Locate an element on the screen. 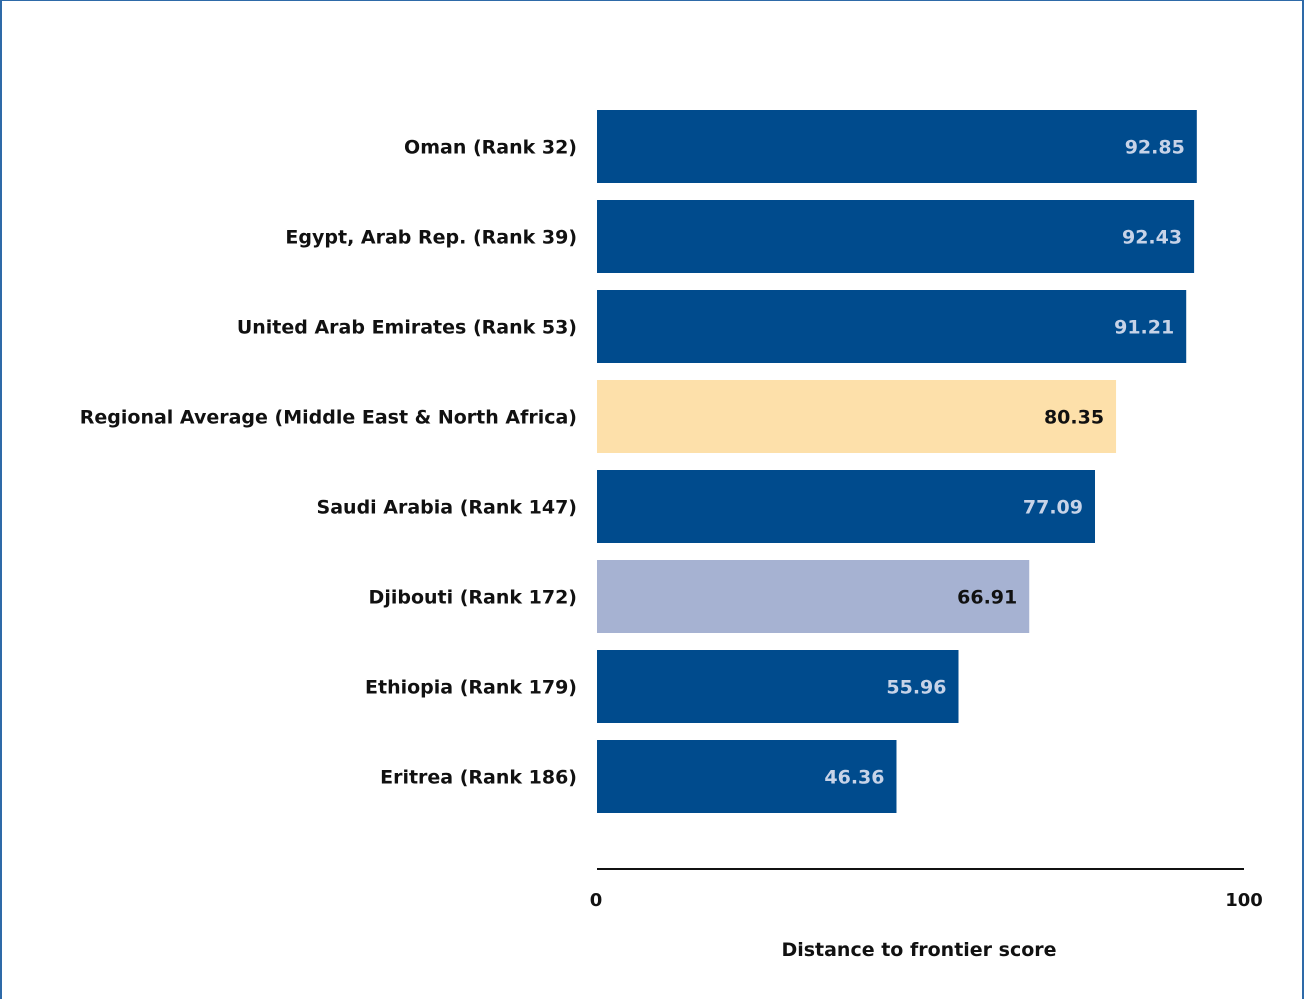 This screenshot has width=1304, height=1000. category-label-5: Djibouti (Rank 172) is located at coordinates (473, 598).